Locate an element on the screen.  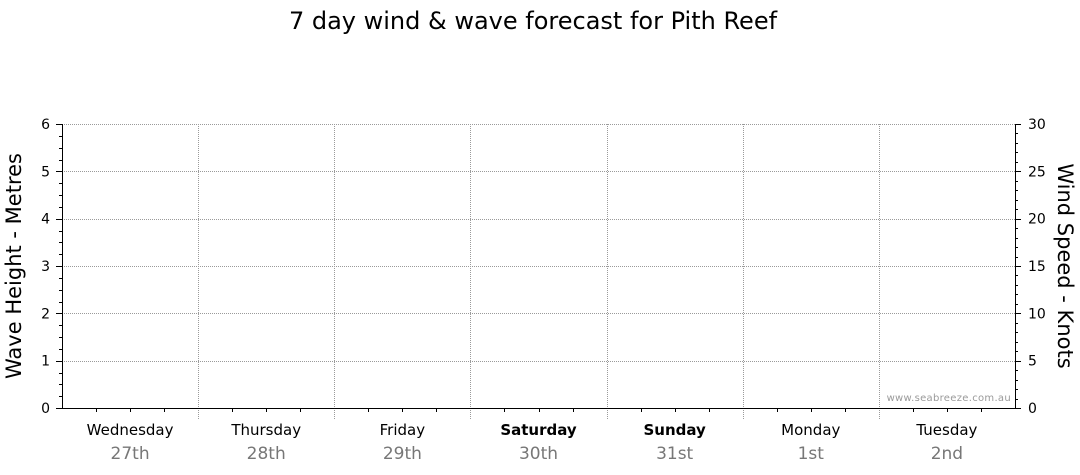
left-tick-label: 6 is located at coordinates (45, 125).